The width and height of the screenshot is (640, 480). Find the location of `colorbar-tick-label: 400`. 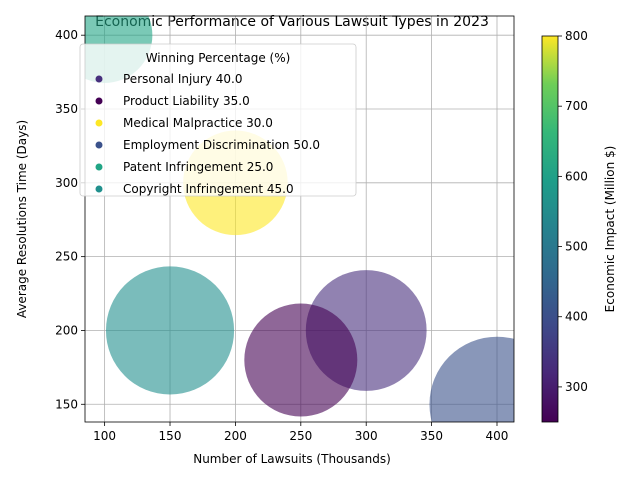

colorbar-tick-label: 400 is located at coordinates (576, 317).